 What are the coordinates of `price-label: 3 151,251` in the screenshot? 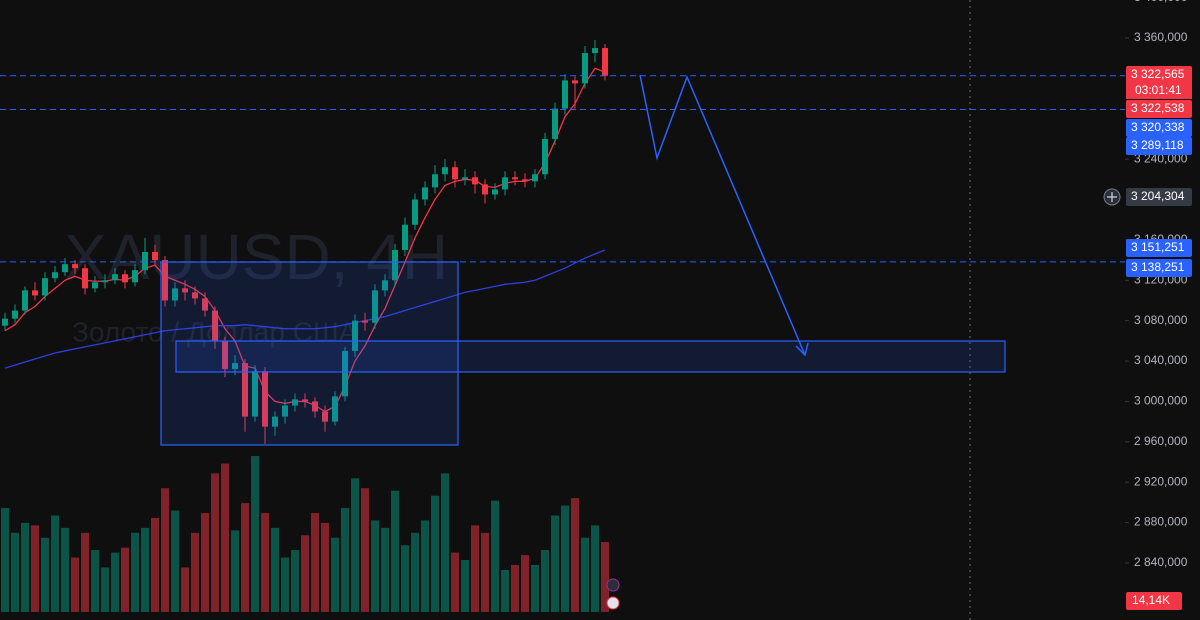 It's located at (1158, 247).